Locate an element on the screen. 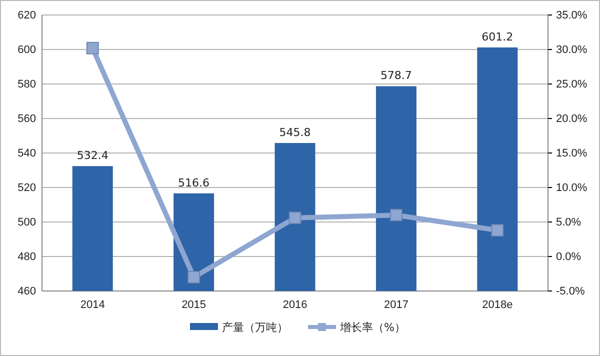  y-tick-label: 540 is located at coordinates (27, 154).